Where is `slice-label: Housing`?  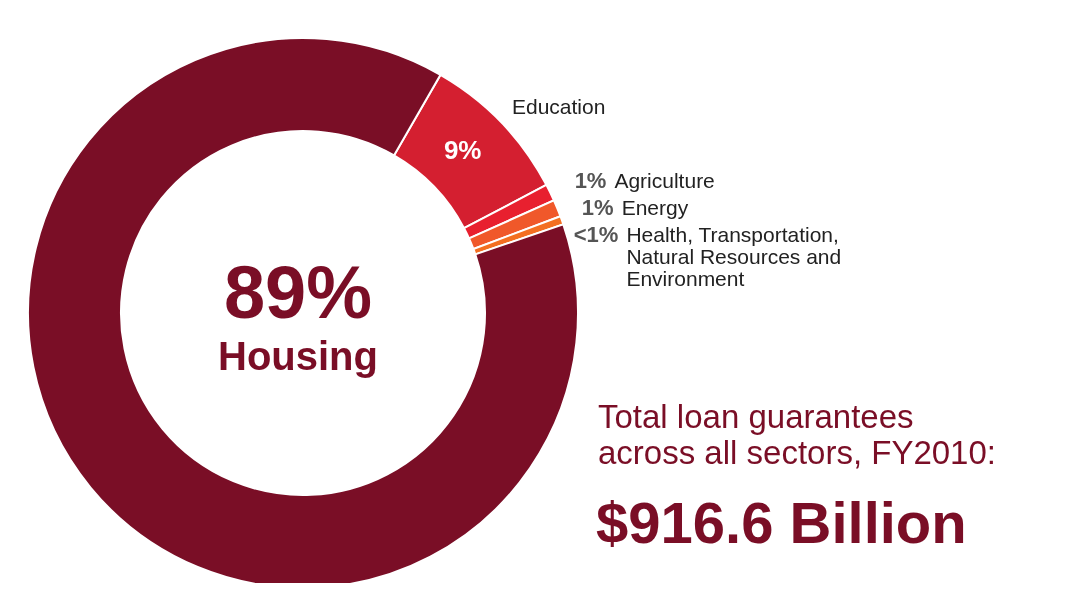
slice-label: Housing is located at coordinates (298, 356).